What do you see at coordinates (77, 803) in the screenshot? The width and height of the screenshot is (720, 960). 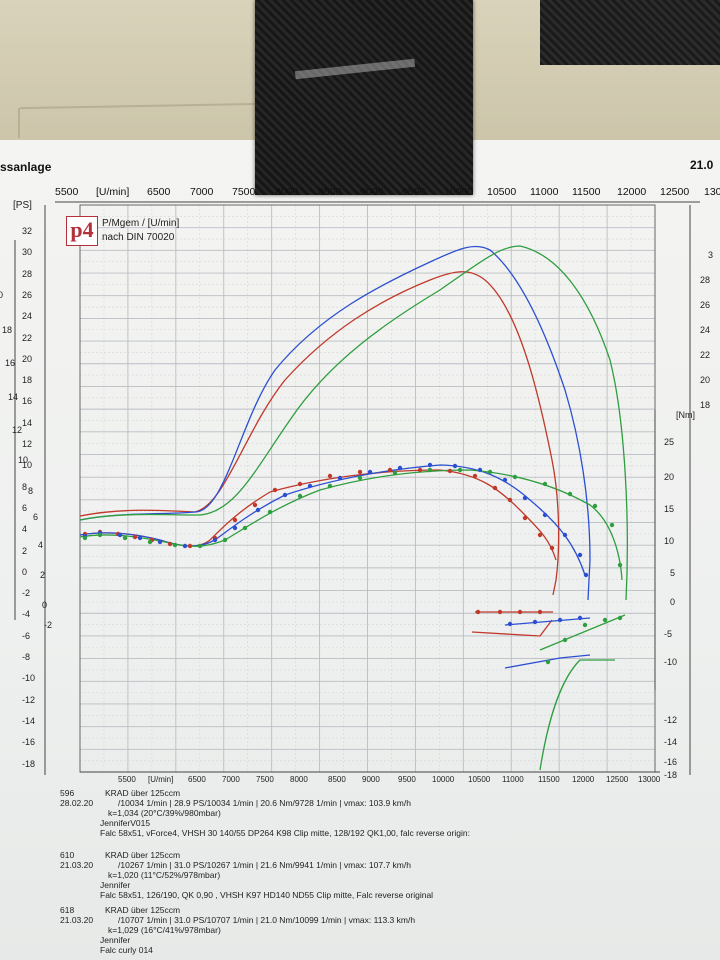 I see `run-date: 28.02.20` at bounding box center [77, 803].